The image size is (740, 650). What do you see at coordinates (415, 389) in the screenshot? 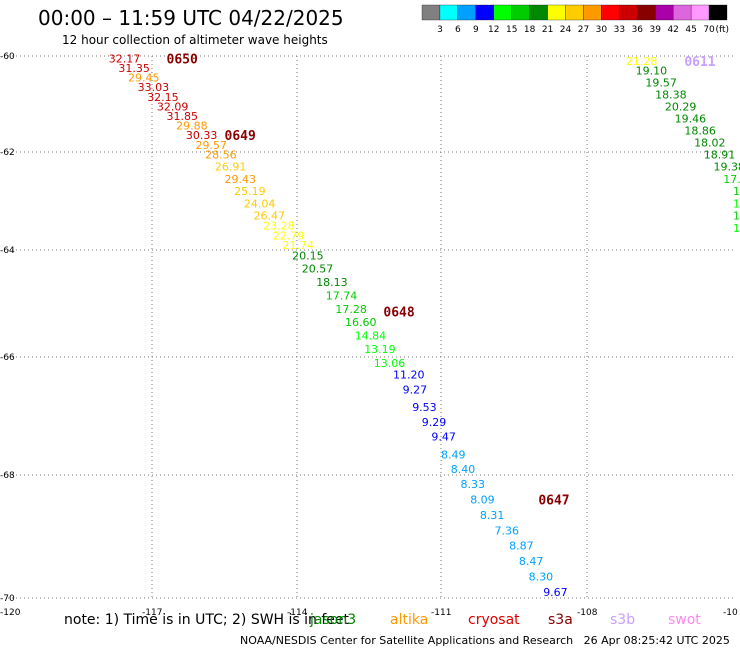
I see `swh-value-label: 9.27` at bounding box center [415, 389].